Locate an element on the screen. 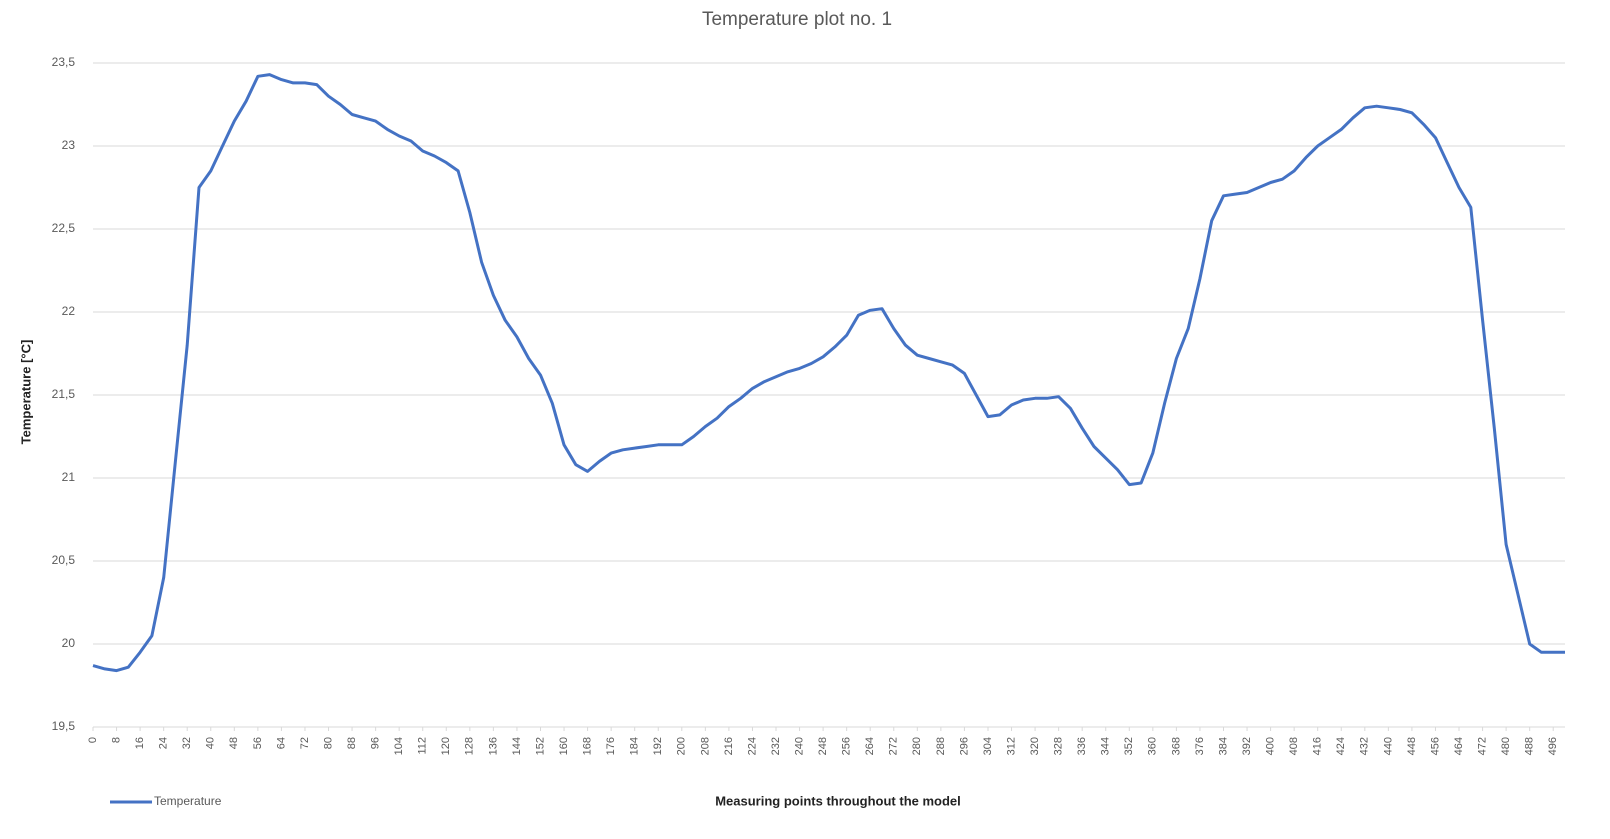 The height and width of the screenshot is (839, 1610). x-tick-label: 216 is located at coordinates (729, 746).